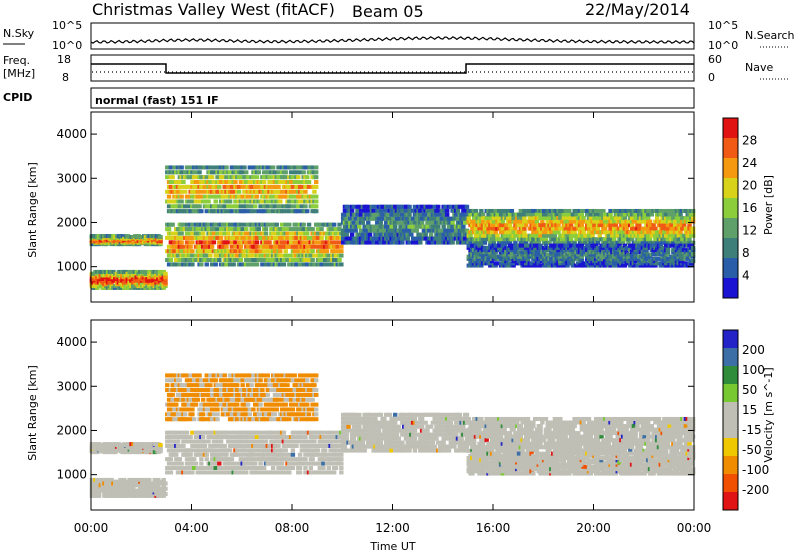  What do you see at coordinates (749, 231) in the screenshot?
I see `power-colorbar-tick: 12` at bounding box center [749, 231].